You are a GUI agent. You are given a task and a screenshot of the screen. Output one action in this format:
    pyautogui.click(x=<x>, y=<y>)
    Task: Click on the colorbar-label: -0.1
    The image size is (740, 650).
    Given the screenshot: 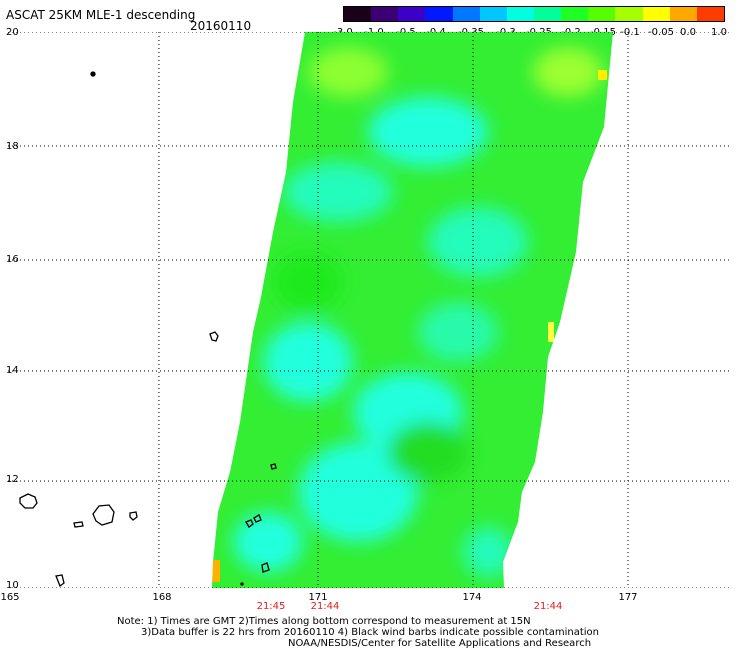 What is the action you would take?
    pyautogui.click(x=630, y=32)
    